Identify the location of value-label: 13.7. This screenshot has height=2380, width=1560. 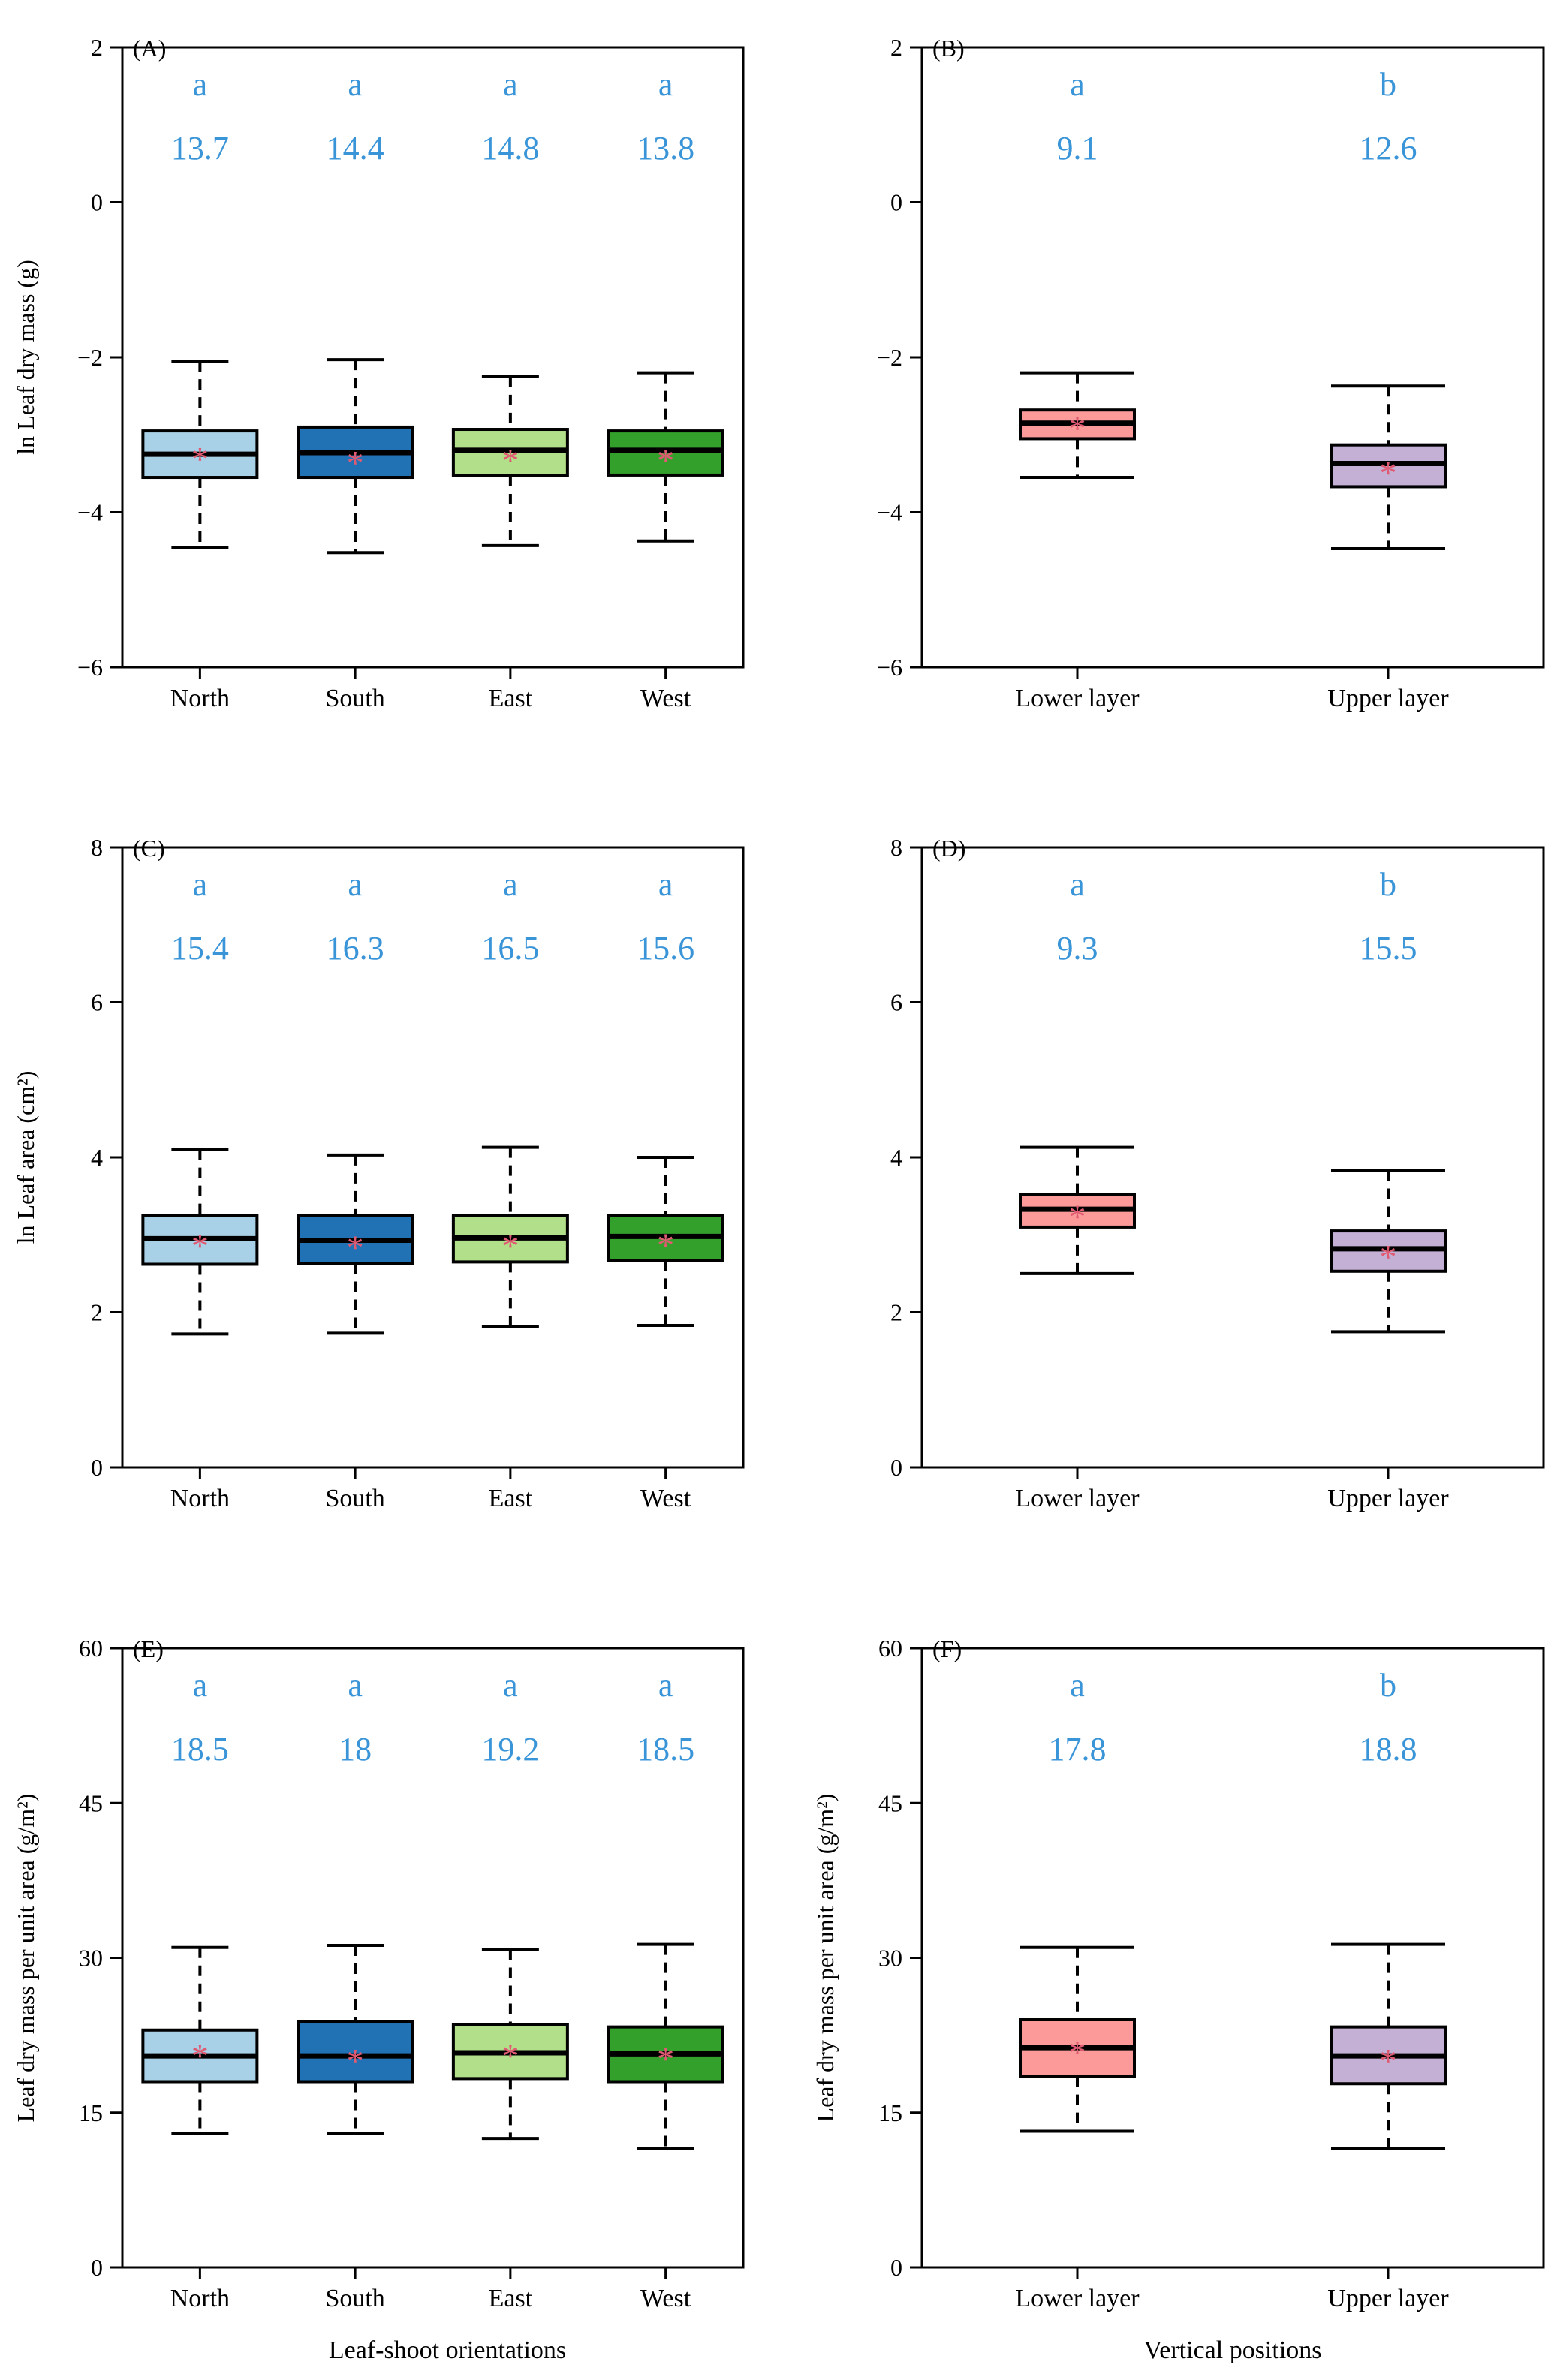
(200, 148).